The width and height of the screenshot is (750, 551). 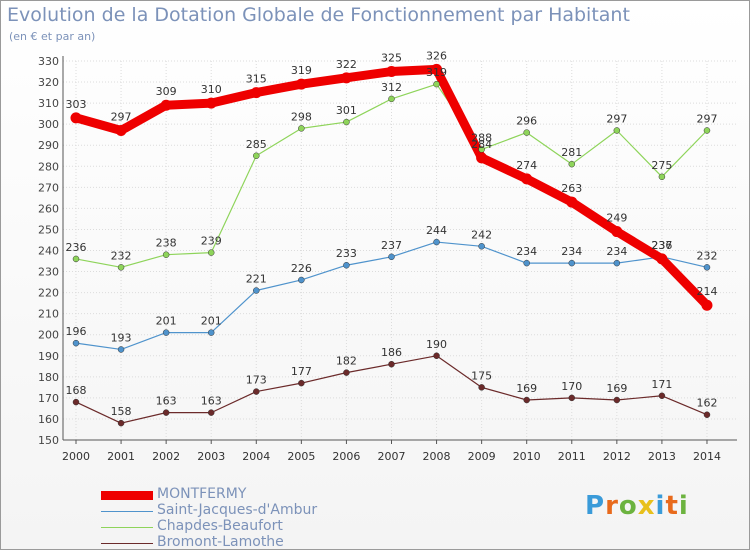 What do you see at coordinates (707, 456) in the screenshot?
I see `x-tick-label: 2014` at bounding box center [707, 456].